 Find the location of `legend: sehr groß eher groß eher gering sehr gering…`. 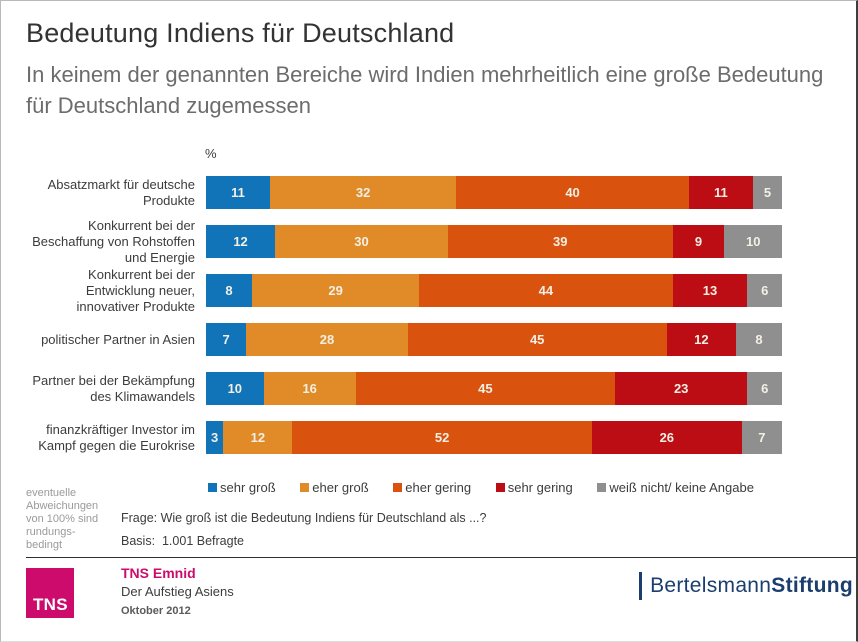

legend: sehr groß eher groß eher gering sehr gering… is located at coordinates (481, 487).